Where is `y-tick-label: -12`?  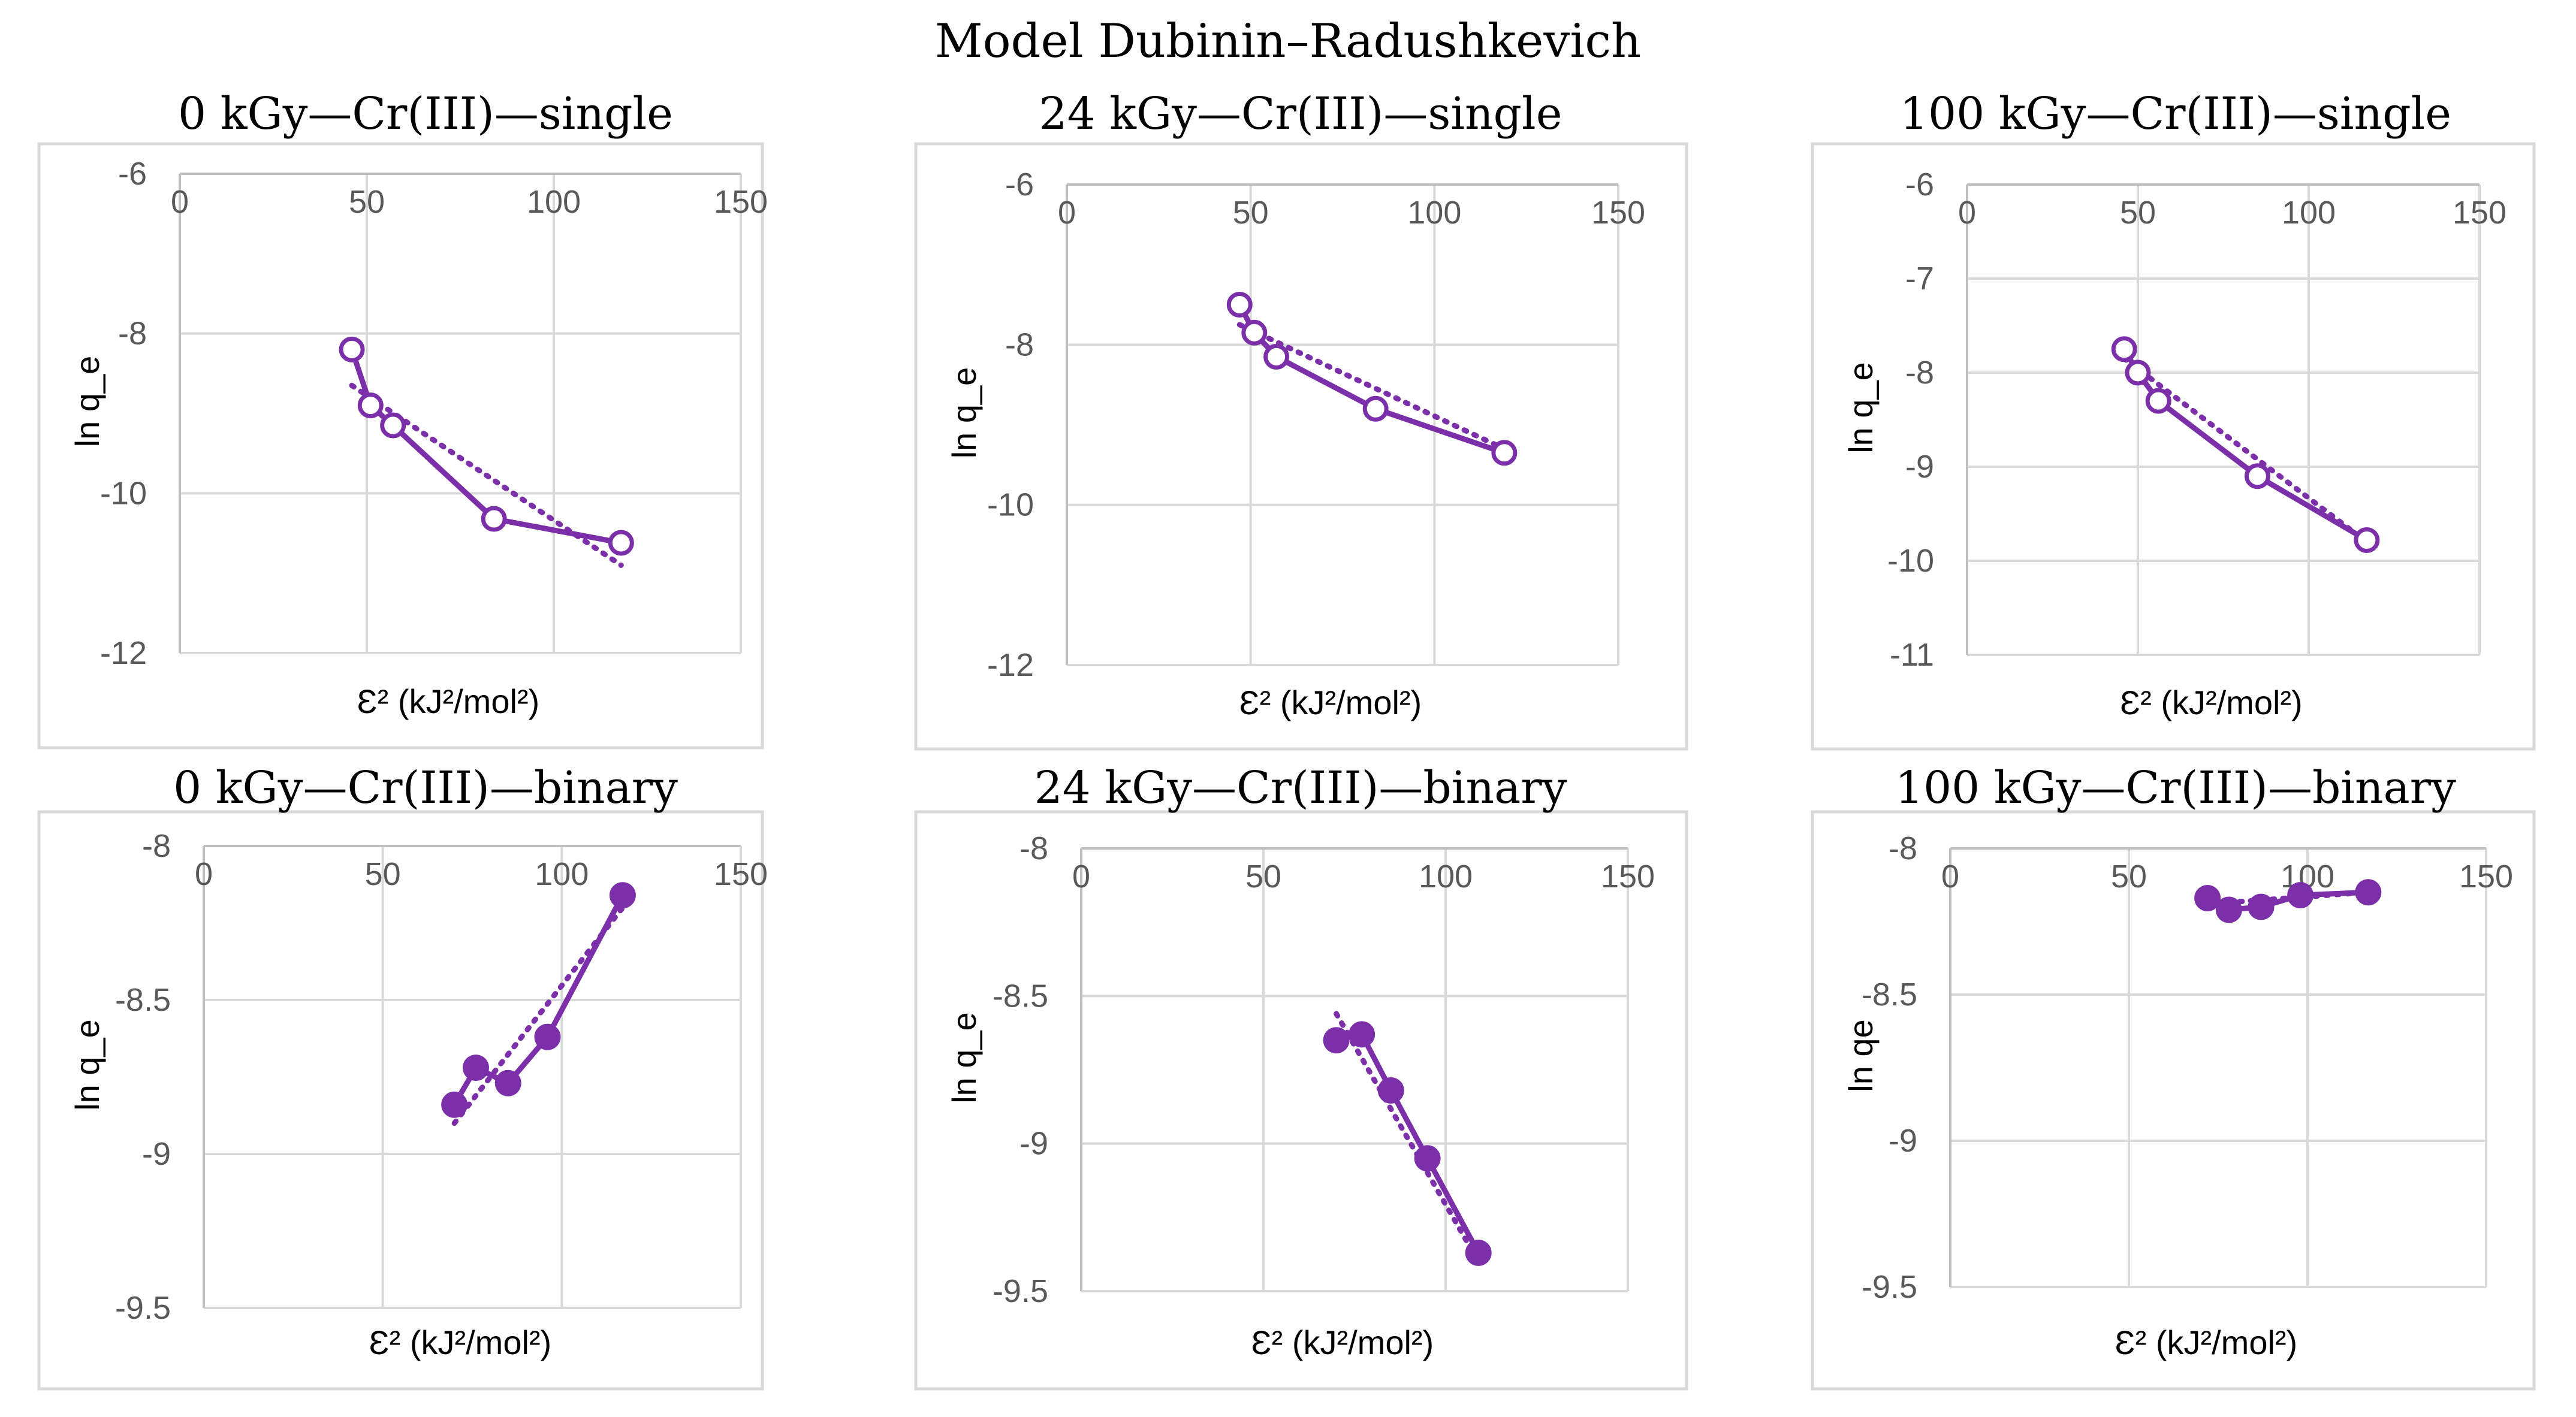
y-tick-label: -12 is located at coordinates (124, 653).